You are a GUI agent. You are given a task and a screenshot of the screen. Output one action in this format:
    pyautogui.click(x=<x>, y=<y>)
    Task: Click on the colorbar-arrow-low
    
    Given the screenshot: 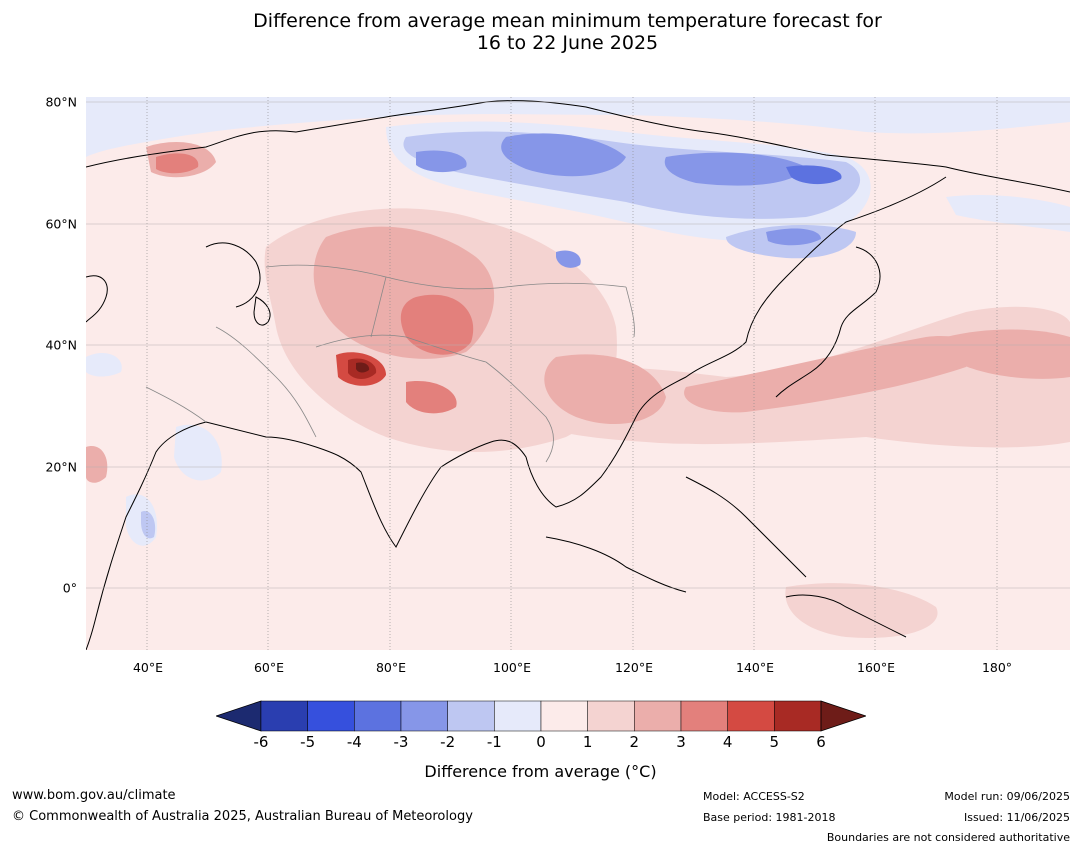 What is the action you would take?
    pyautogui.click(x=239, y=716)
    